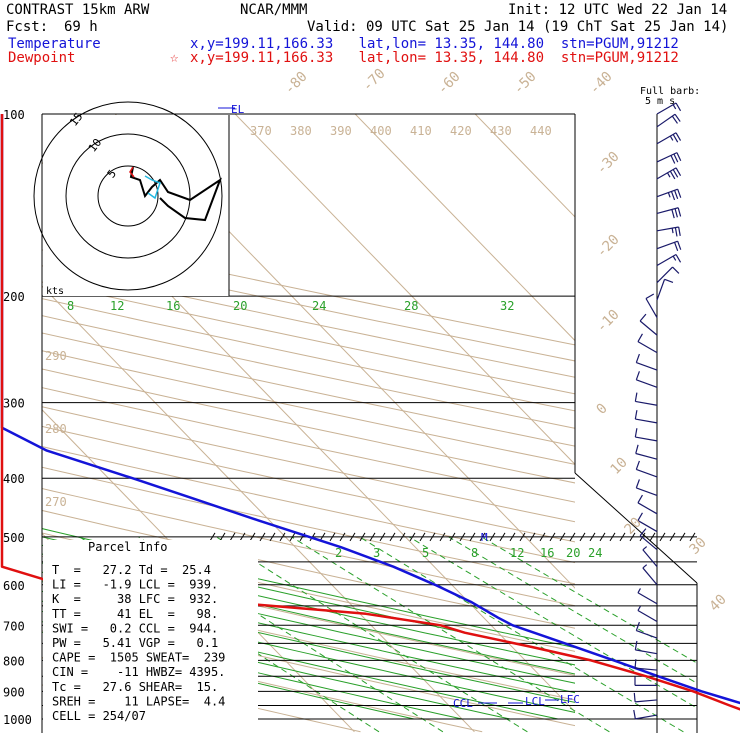 This screenshot has width=740, height=740. Describe the element at coordinates (14, 586) in the screenshot. I see `pressure-tick-label: 600` at that location.